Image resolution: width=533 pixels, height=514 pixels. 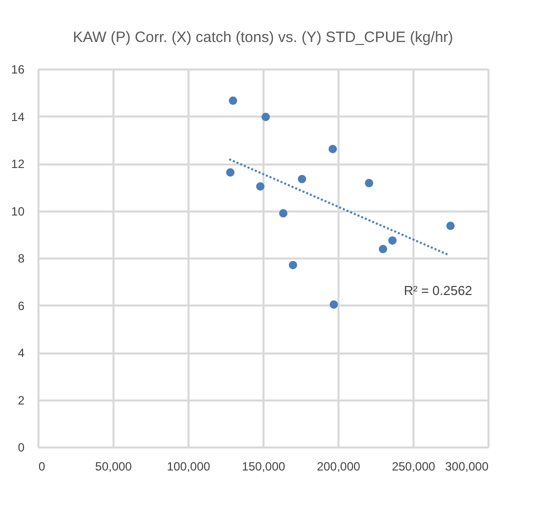 I want to click on y-tick-label: 12, so click(x=18, y=164).